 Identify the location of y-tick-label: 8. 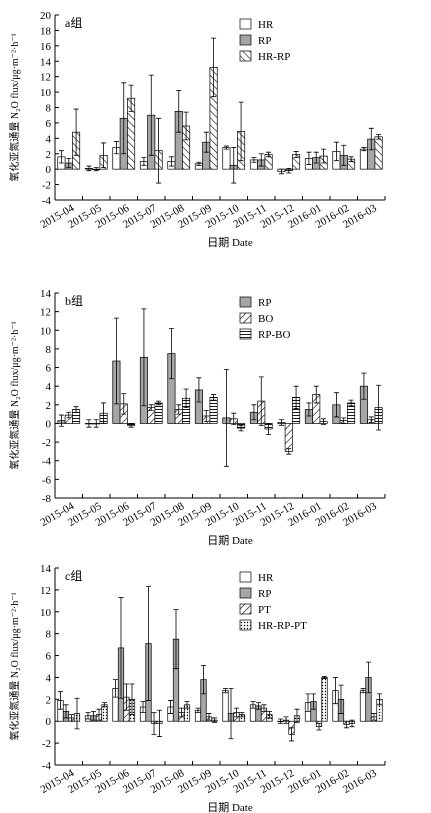
(49, 635).